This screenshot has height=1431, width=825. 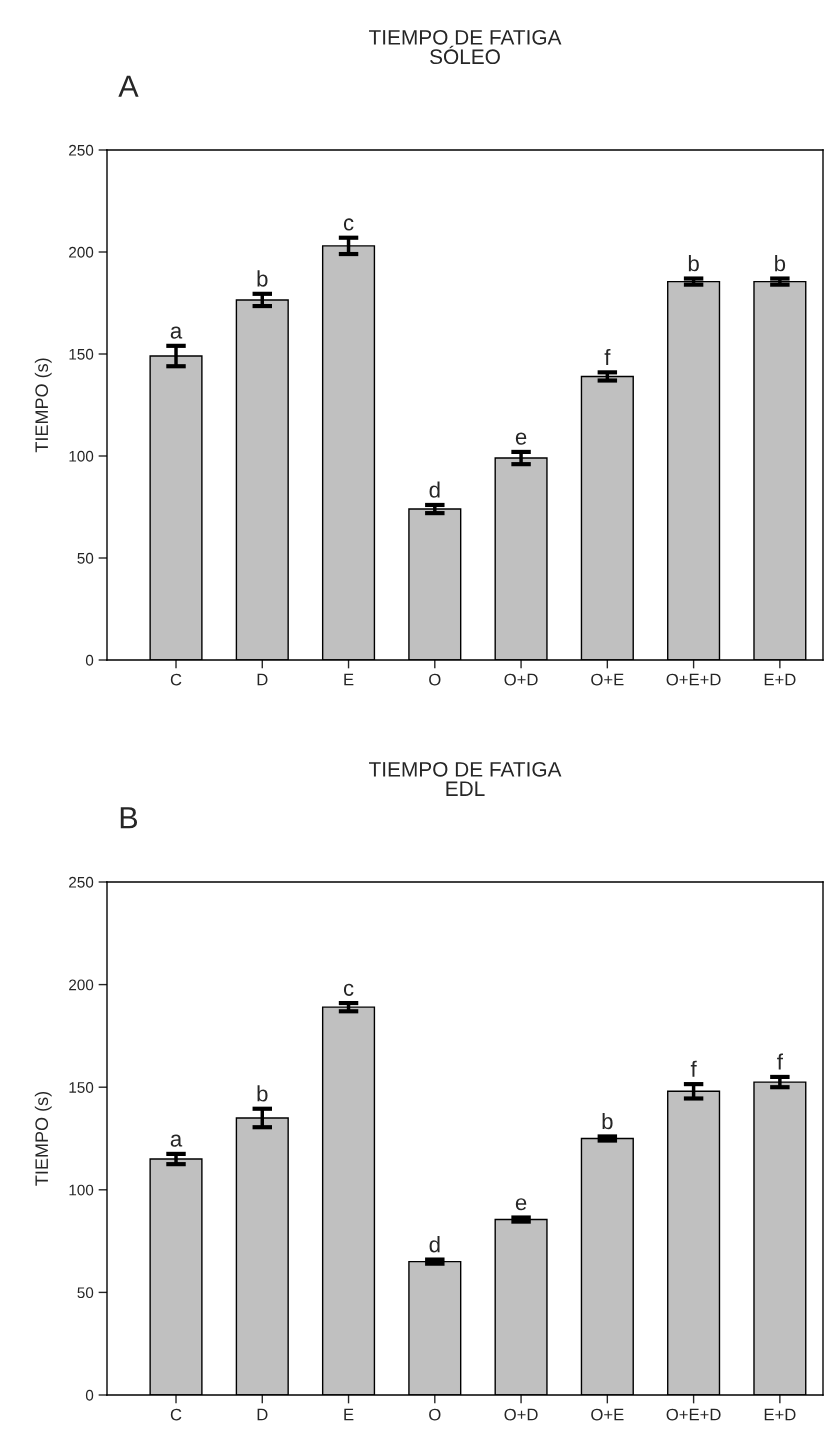 What do you see at coordinates (465, 778) in the screenshot?
I see `chart-title: TIEMPO DE FATIGA EDL` at bounding box center [465, 778].